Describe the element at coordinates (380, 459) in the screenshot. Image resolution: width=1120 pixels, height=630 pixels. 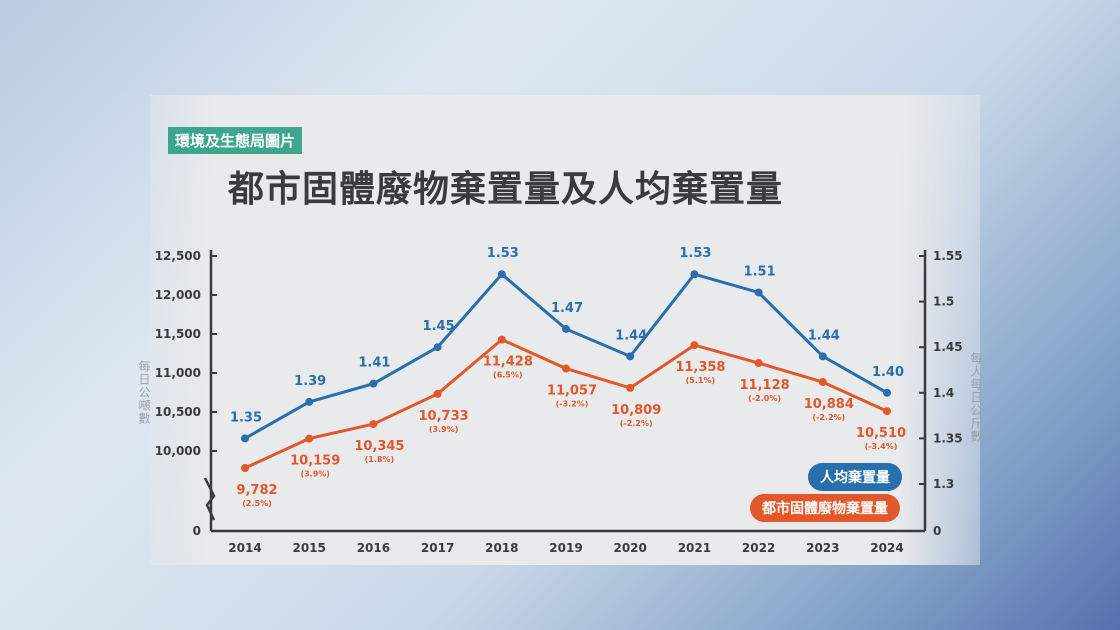
I see `change-label: (1.8%)` at that location.